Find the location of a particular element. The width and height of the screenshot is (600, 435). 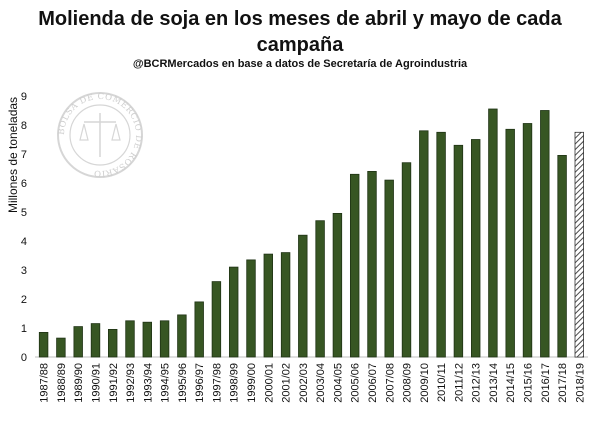

x-tick-label: 2000/01 is located at coordinates (269, 383).